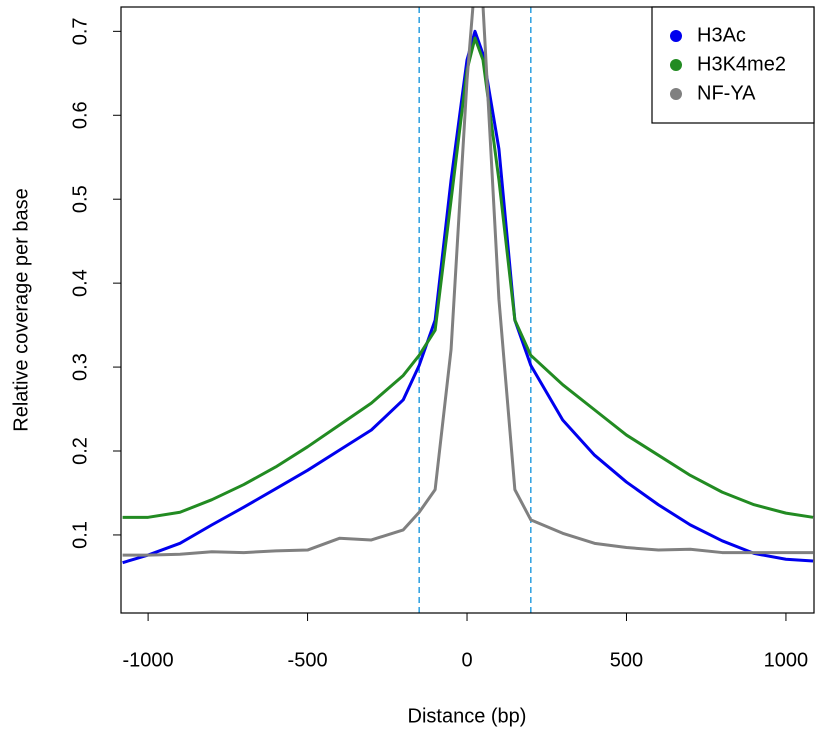  What do you see at coordinates (80, 115) in the screenshot?
I see `y-tick-label: 0.6` at bounding box center [80, 115].